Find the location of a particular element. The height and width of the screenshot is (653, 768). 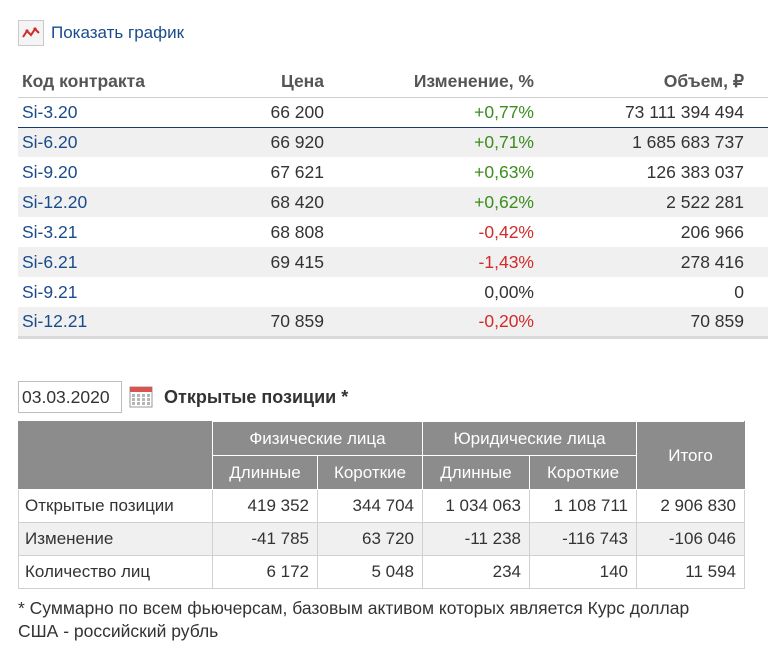

quote-row: Si-6.21 69 415 -1,43% 278 416 is located at coordinates (393, 262).